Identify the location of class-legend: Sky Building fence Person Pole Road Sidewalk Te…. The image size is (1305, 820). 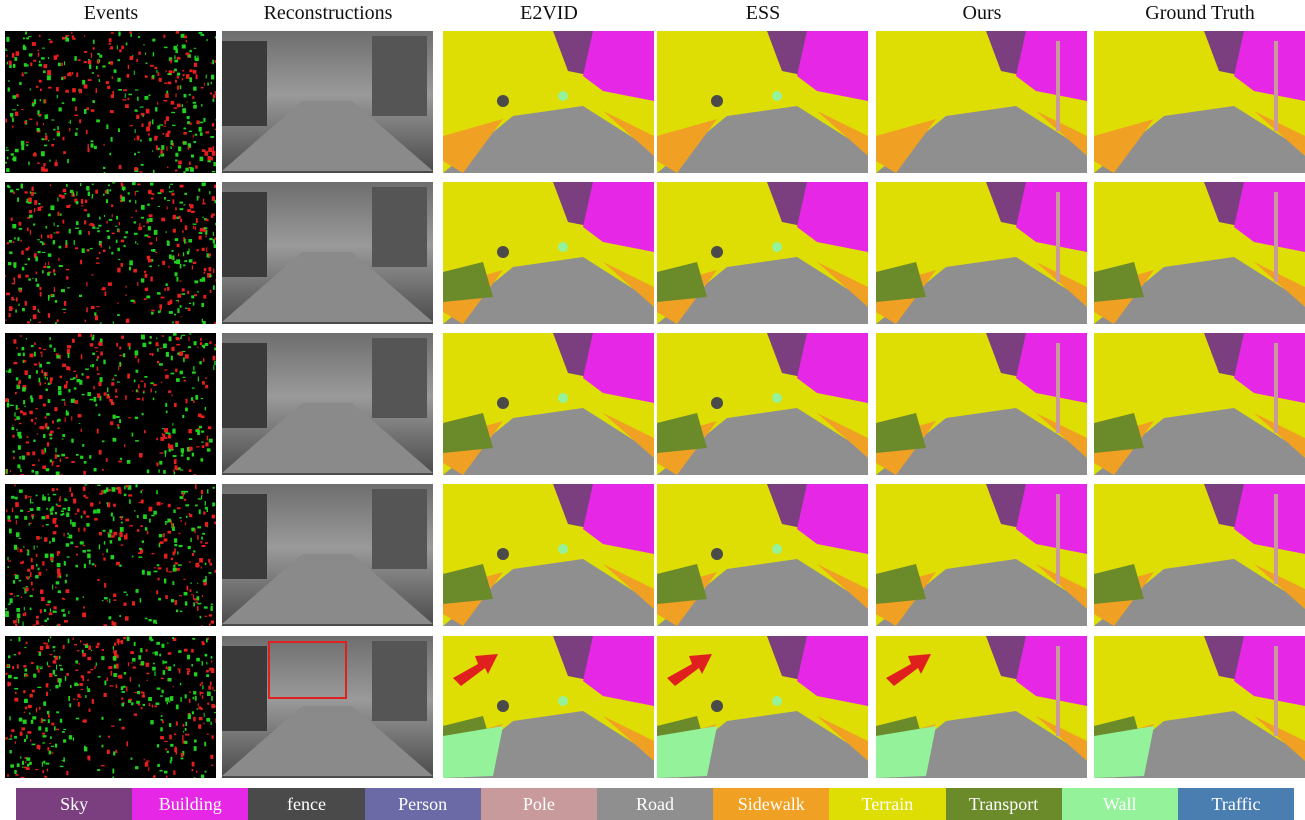
(655, 804).